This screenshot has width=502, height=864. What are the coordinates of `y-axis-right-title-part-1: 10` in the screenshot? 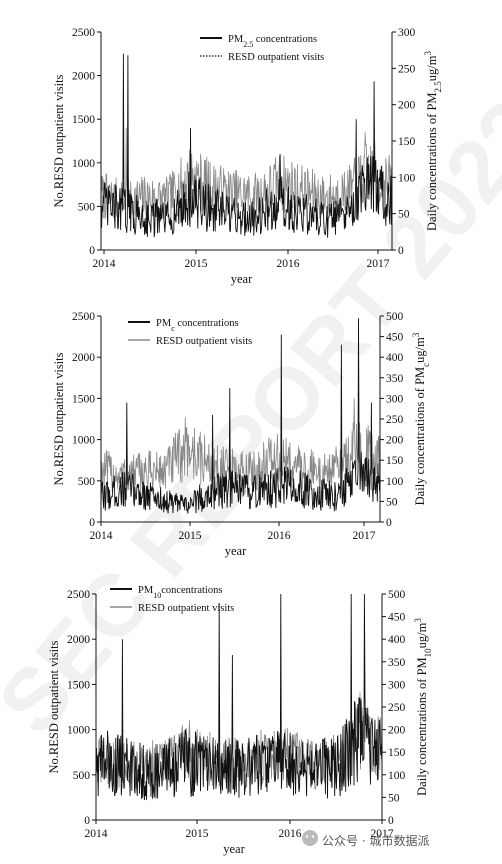 It's located at (428, 653).